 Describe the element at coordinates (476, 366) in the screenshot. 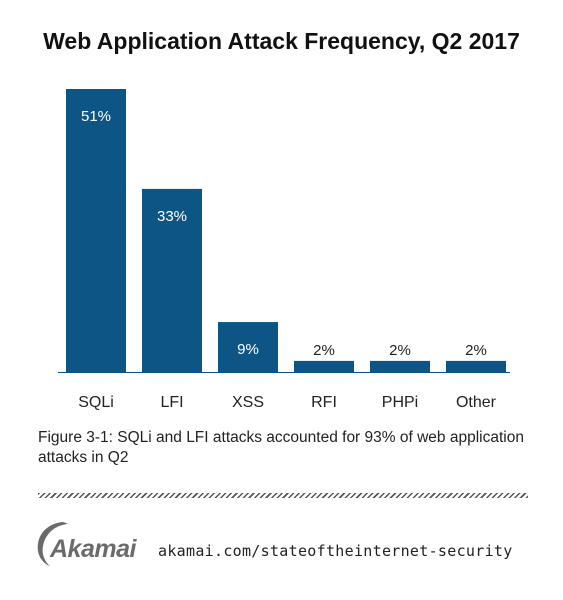

I see `bar-other` at that location.